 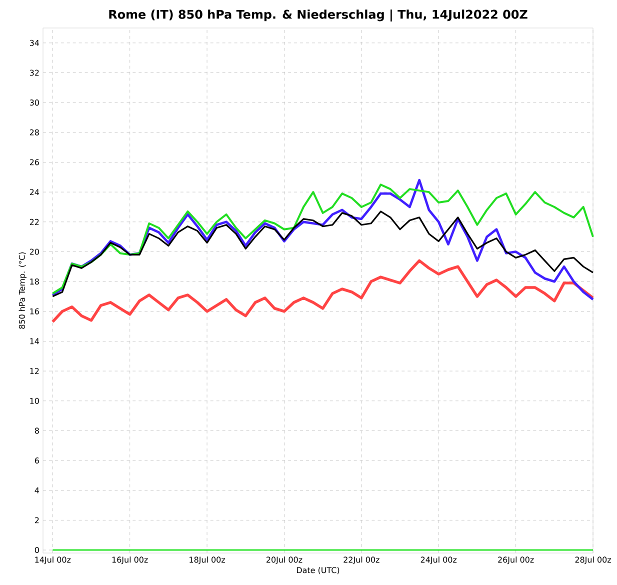 I want to click on chart-title: Rome (IT) 850 hPa Temp. & Niederschlag | Thu, 14Jul2022 00Z, so click(x=318, y=16).